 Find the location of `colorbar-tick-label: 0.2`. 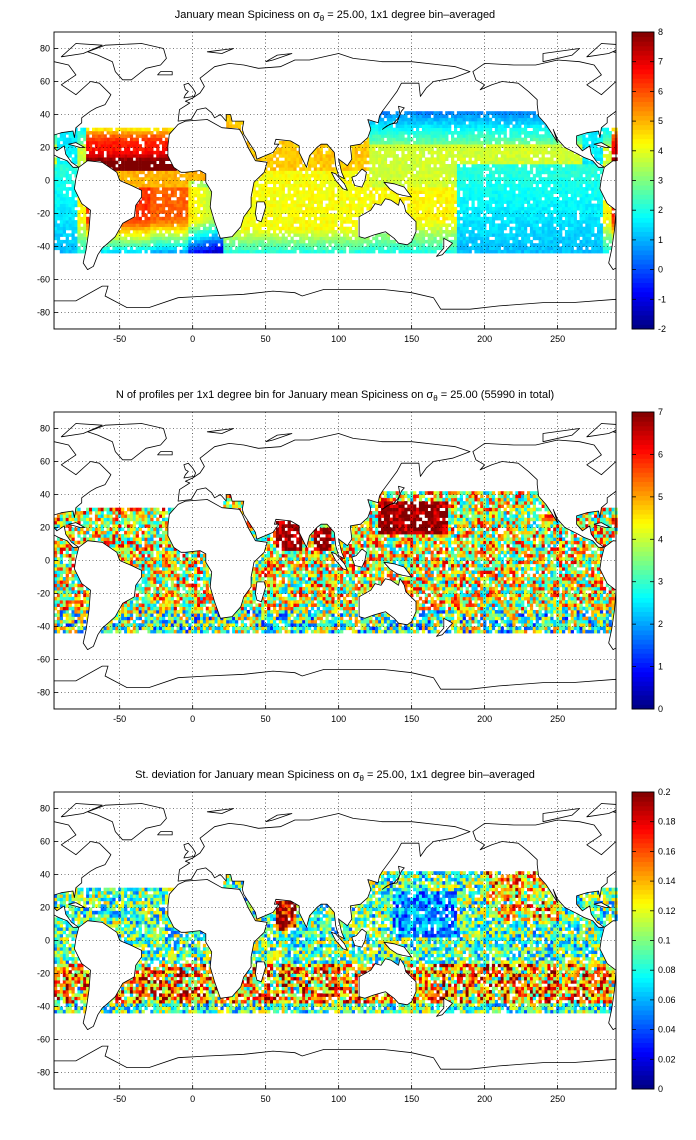

colorbar-tick-label: 0.2 is located at coordinates (664, 792).